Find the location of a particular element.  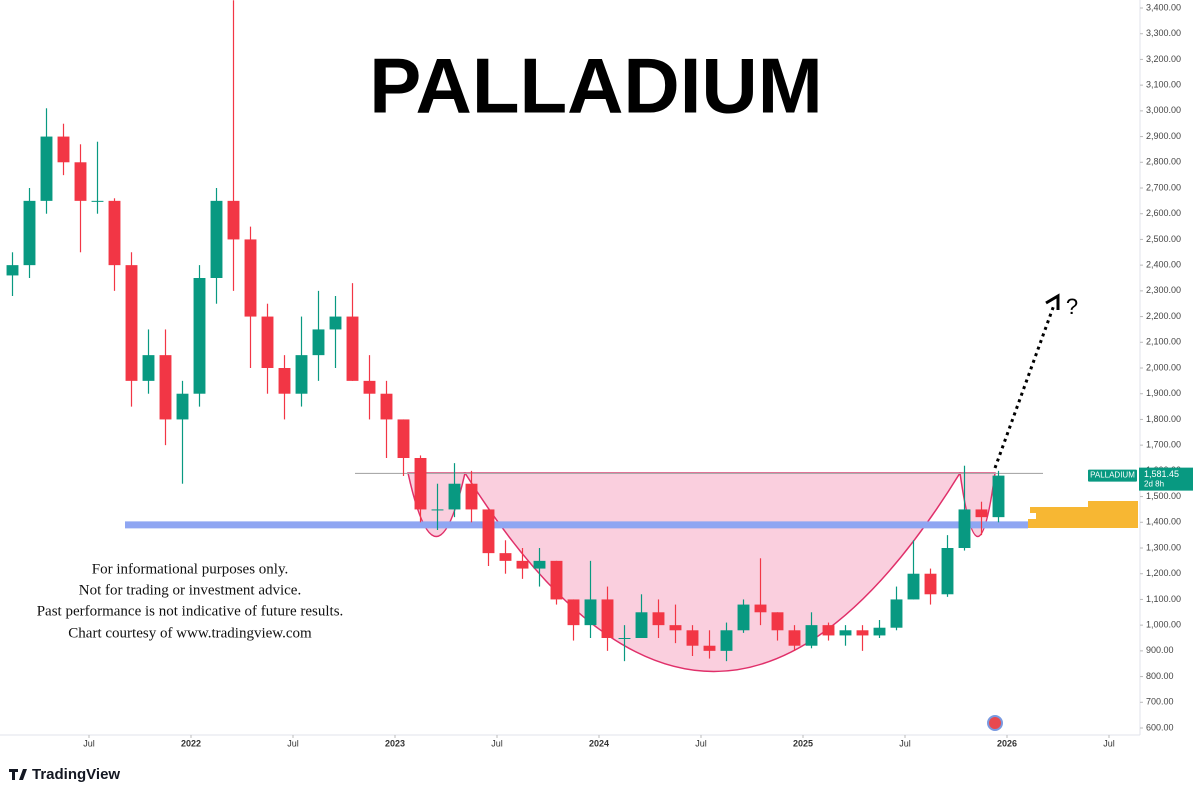

y-tick-label: 2,300.00 is located at coordinates (1163, 290).